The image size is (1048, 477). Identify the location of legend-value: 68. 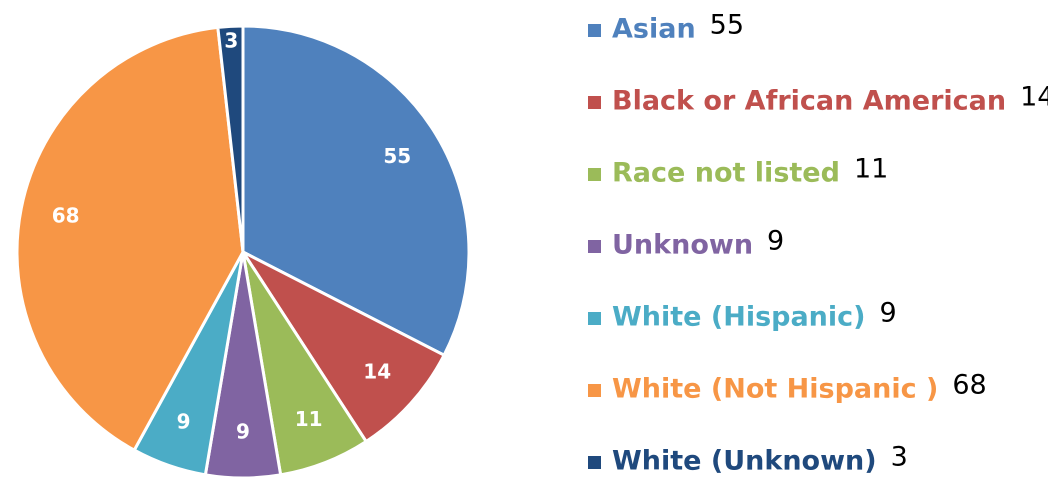
(969, 385).